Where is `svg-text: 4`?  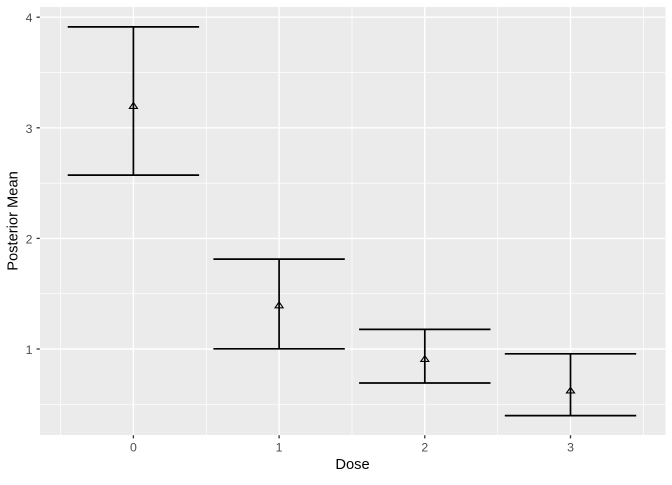 svg-text: 4 is located at coordinates (29, 18).